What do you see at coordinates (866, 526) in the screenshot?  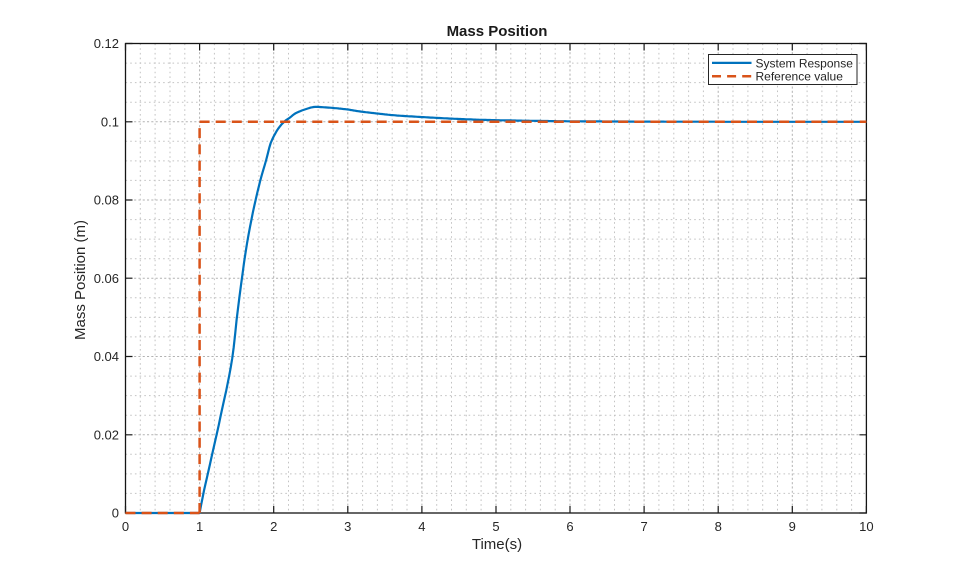 I see `svg-text: 10` at bounding box center [866, 526].